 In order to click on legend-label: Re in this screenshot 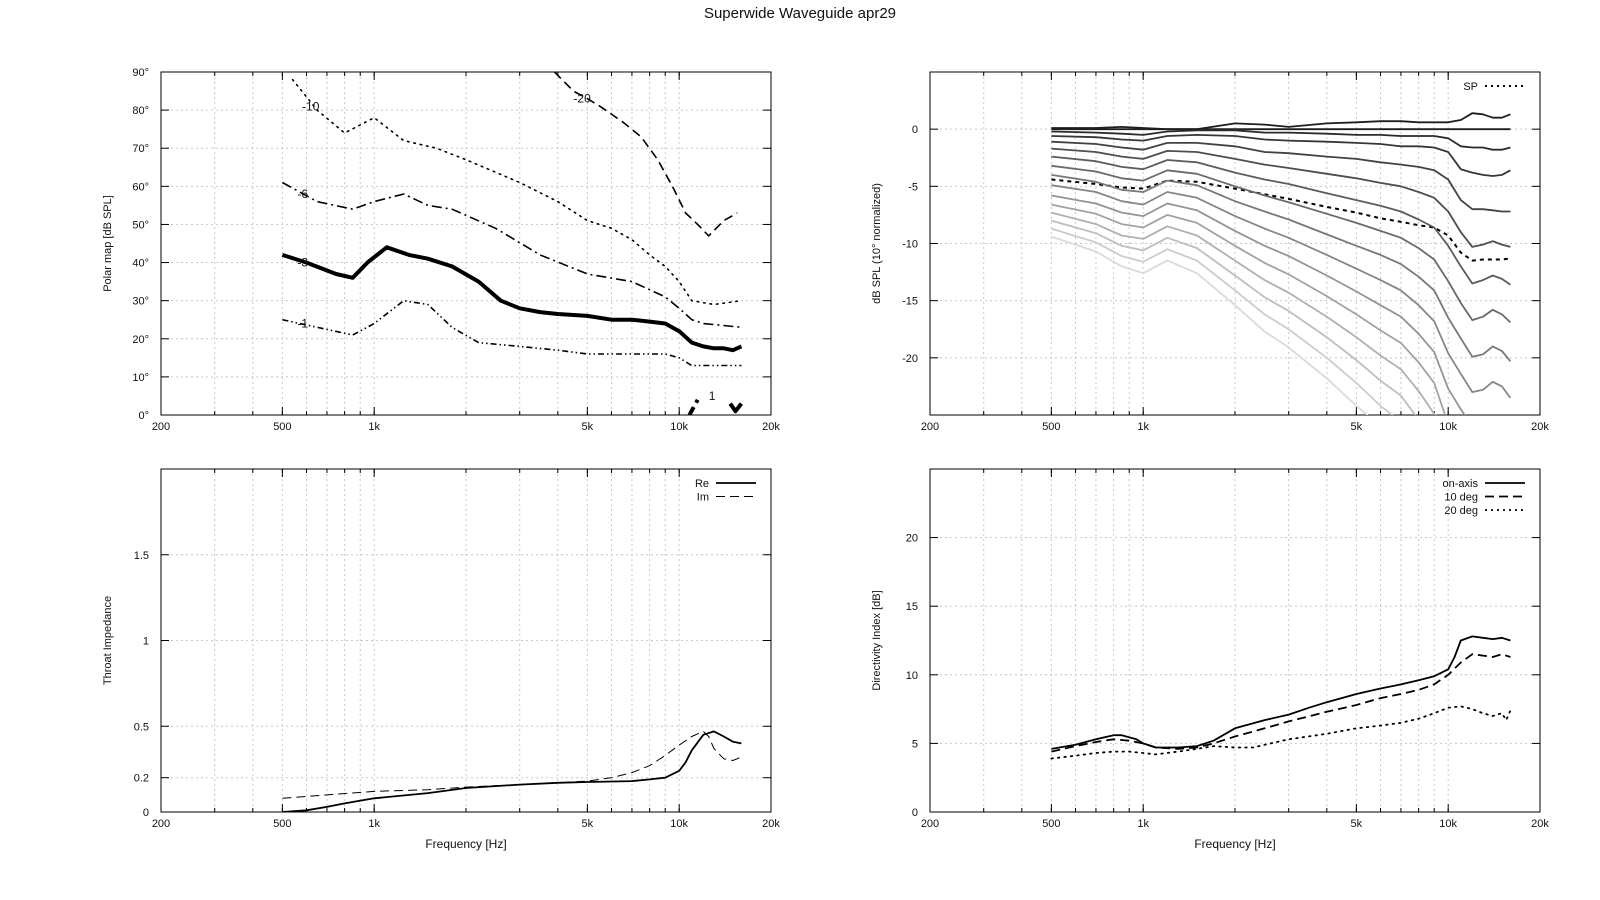, I will do `click(702, 484)`.